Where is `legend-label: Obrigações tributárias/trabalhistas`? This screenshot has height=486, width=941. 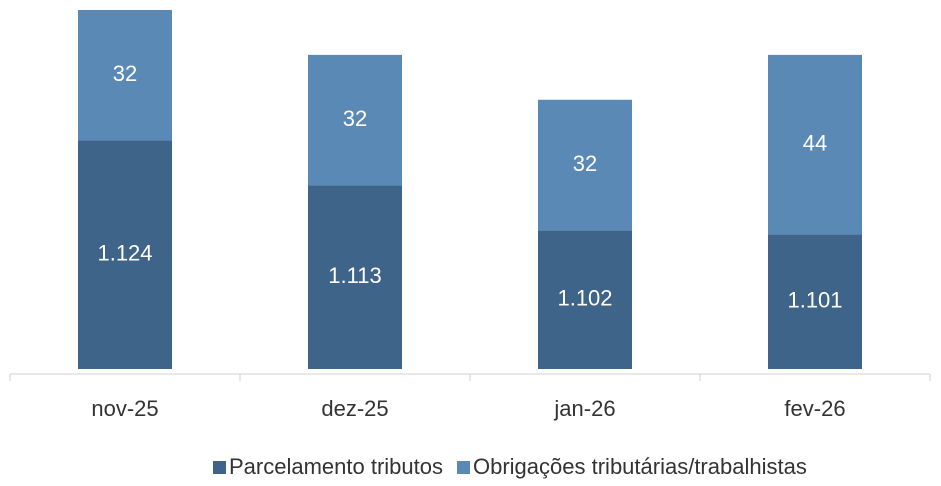 legend-label: Obrigações tributárias/trabalhistas is located at coordinates (640, 466).